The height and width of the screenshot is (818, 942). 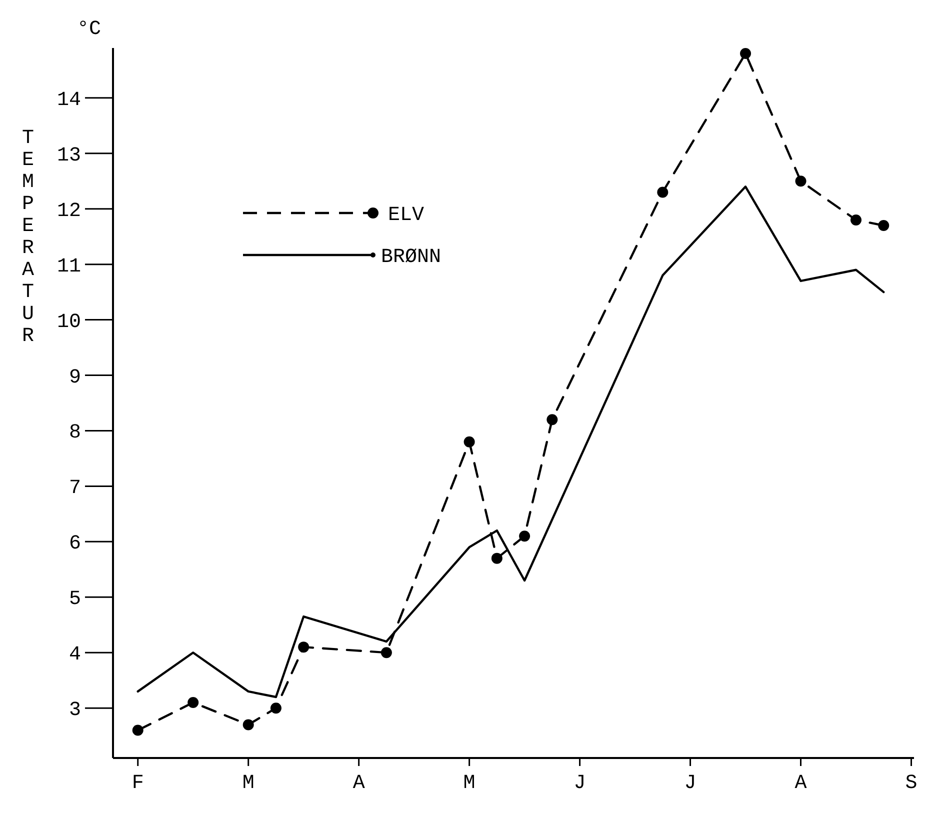 What do you see at coordinates (68, 100) in the screenshot?
I see `y-tick-label: 14` at bounding box center [68, 100].